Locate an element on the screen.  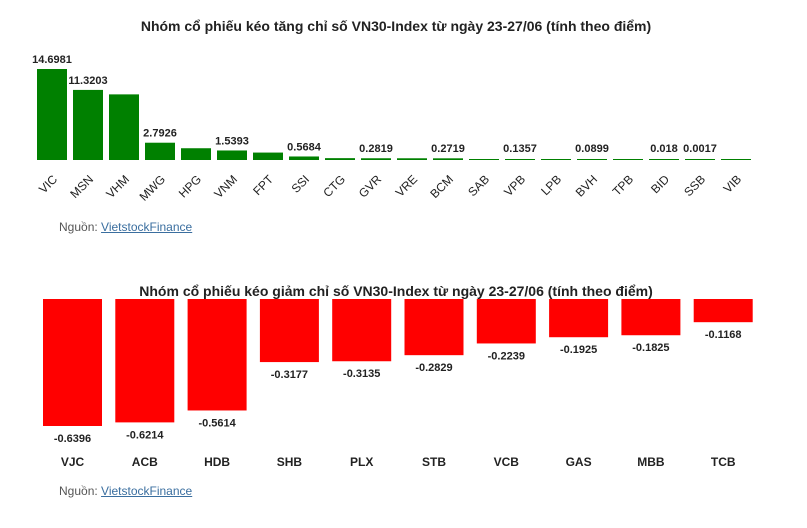
bar-bvh is located at coordinates (592, 159).